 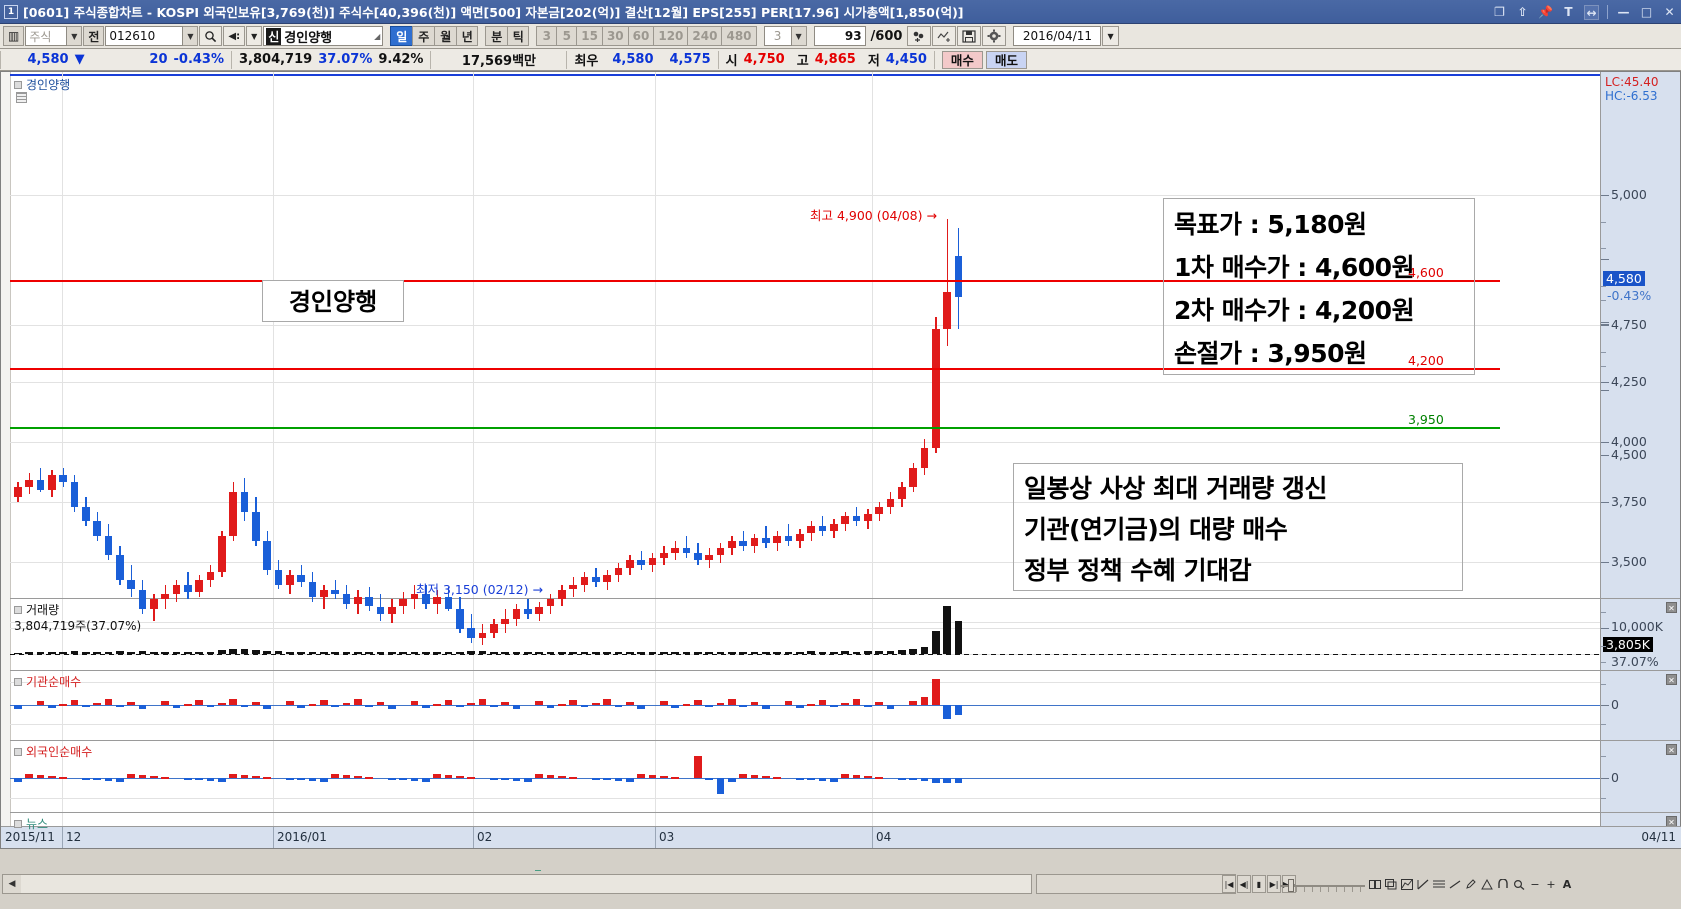 What do you see at coordinates (323, 36) in the screenshot?
I see `stock-name-box: 신 경인양행 ◢` at bounding box center [323, 36].